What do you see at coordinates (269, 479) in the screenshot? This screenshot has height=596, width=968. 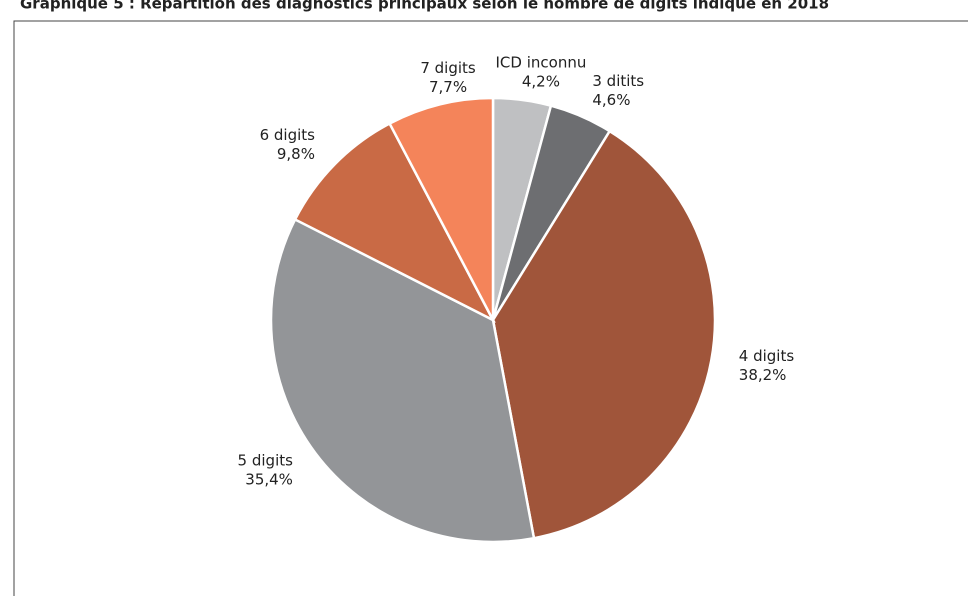 I see `slice-value-label: 35,4%` at bounding box center [269, 479].